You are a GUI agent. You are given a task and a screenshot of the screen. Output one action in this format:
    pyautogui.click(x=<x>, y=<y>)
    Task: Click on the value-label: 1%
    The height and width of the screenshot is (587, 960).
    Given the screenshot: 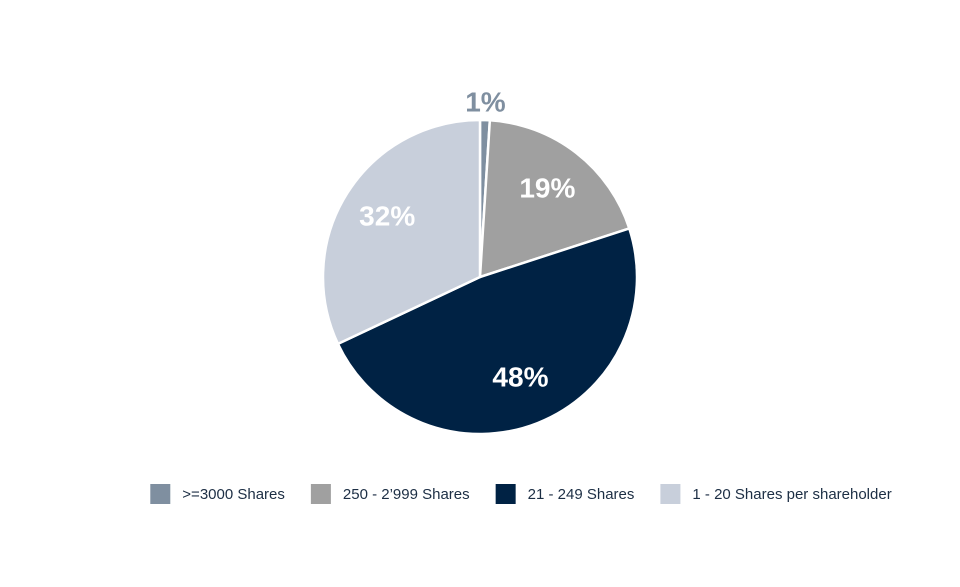 What is the action you would take?
    pyautogui.click(x=485, y=101)
    